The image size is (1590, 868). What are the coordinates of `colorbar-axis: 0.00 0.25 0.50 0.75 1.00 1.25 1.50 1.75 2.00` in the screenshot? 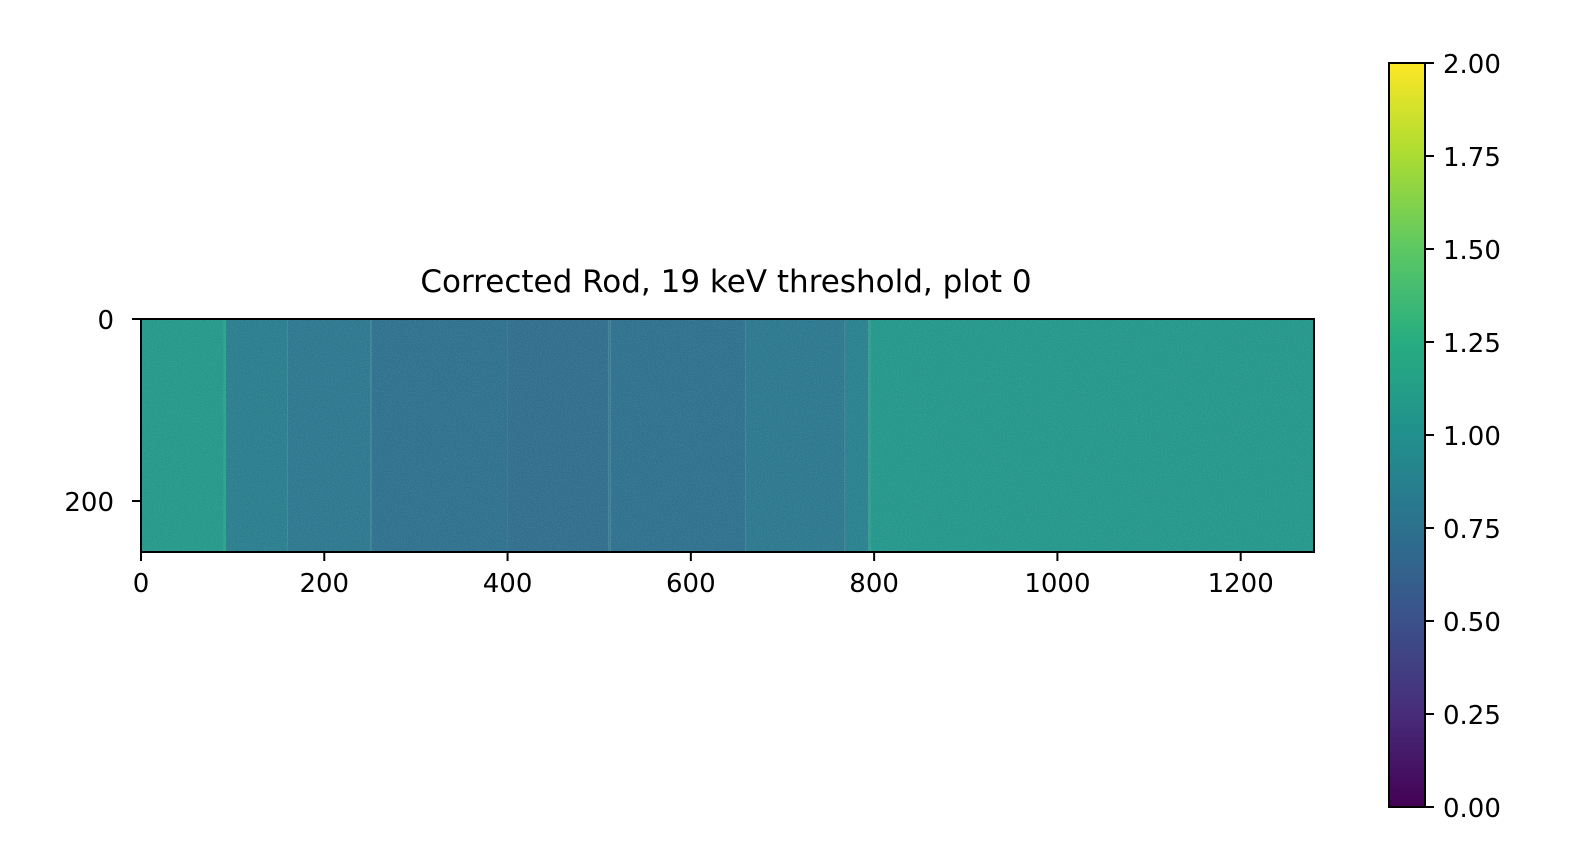 It's located at (1463, 437).